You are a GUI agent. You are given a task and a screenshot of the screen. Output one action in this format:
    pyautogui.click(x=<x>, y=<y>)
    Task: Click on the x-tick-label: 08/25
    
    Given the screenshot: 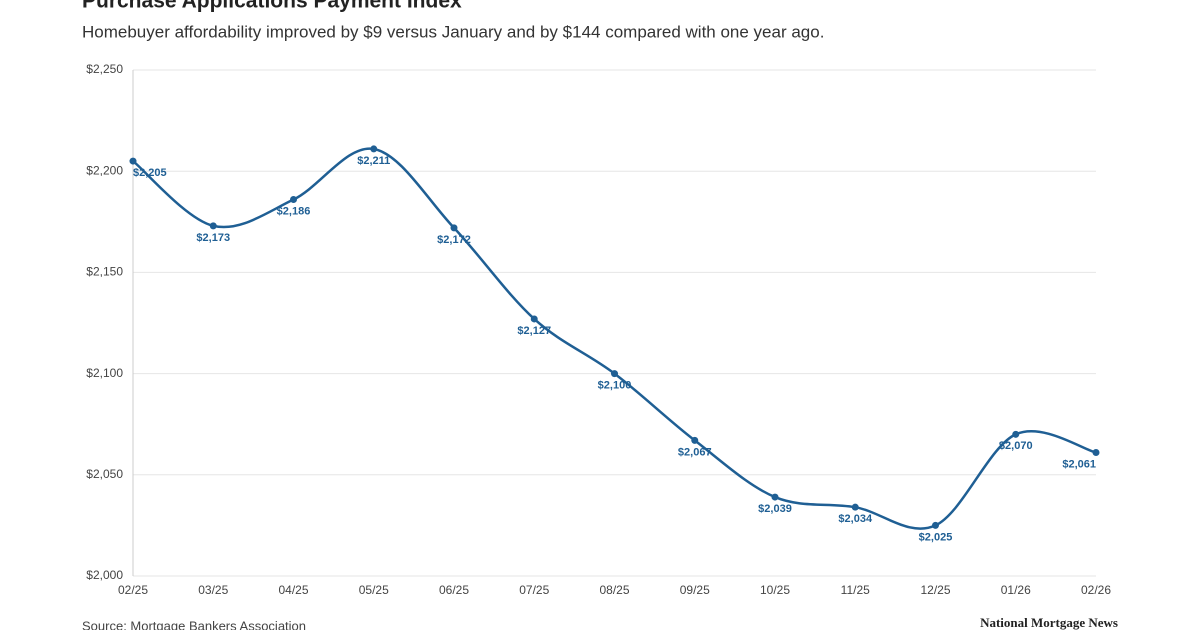 What is the action you would take?
    pyautogui.click(x=614, y=590)
    